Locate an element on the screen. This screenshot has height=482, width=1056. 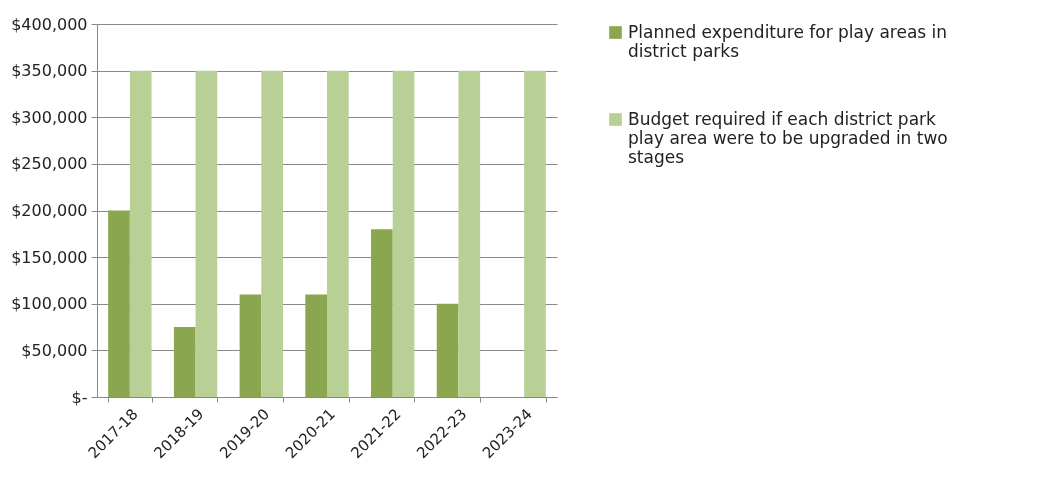
legend-label: Planned expenditure for play areas in district parks is located at coordinates (788, 41).